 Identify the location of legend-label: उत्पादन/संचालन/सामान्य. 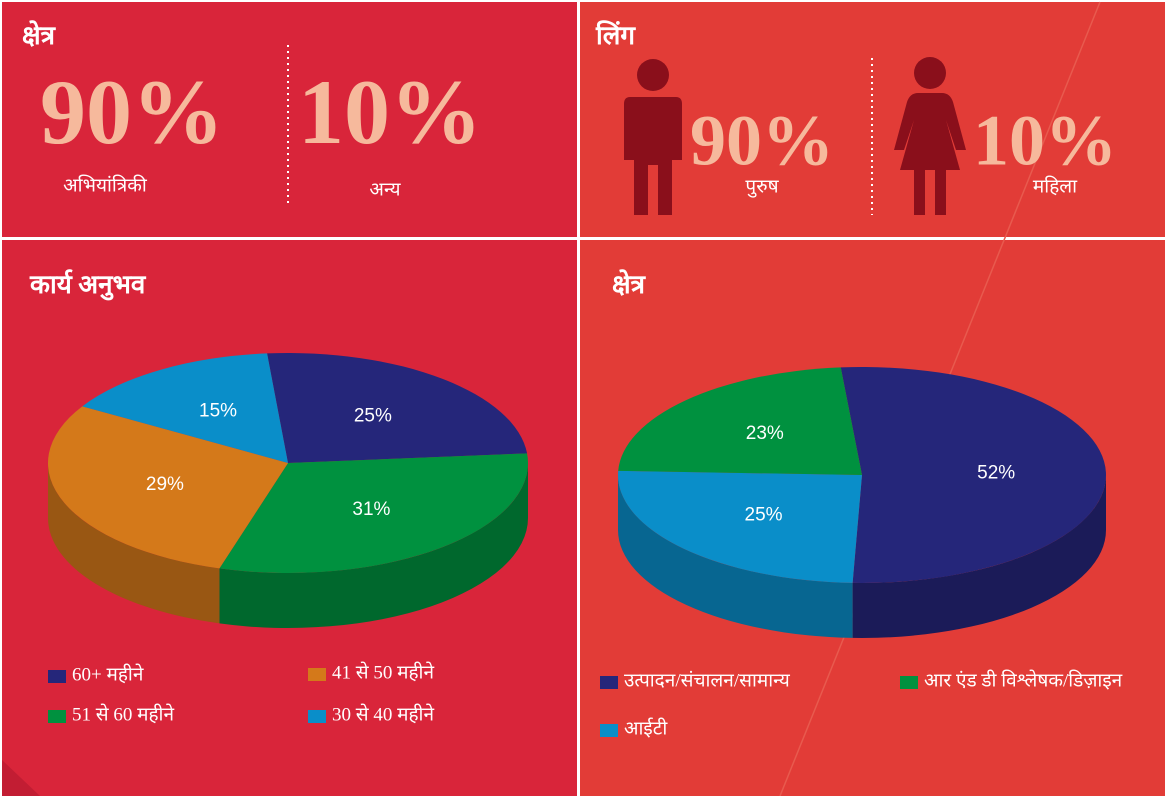
(707, 680).